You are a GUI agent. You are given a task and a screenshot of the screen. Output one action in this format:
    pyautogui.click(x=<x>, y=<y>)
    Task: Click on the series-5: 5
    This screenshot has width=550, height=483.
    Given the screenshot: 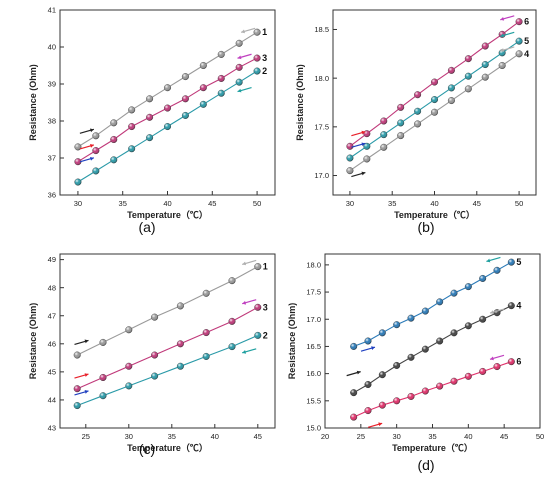 What is the action you would take?
    pyautogui.click(x=435, y=304)
    